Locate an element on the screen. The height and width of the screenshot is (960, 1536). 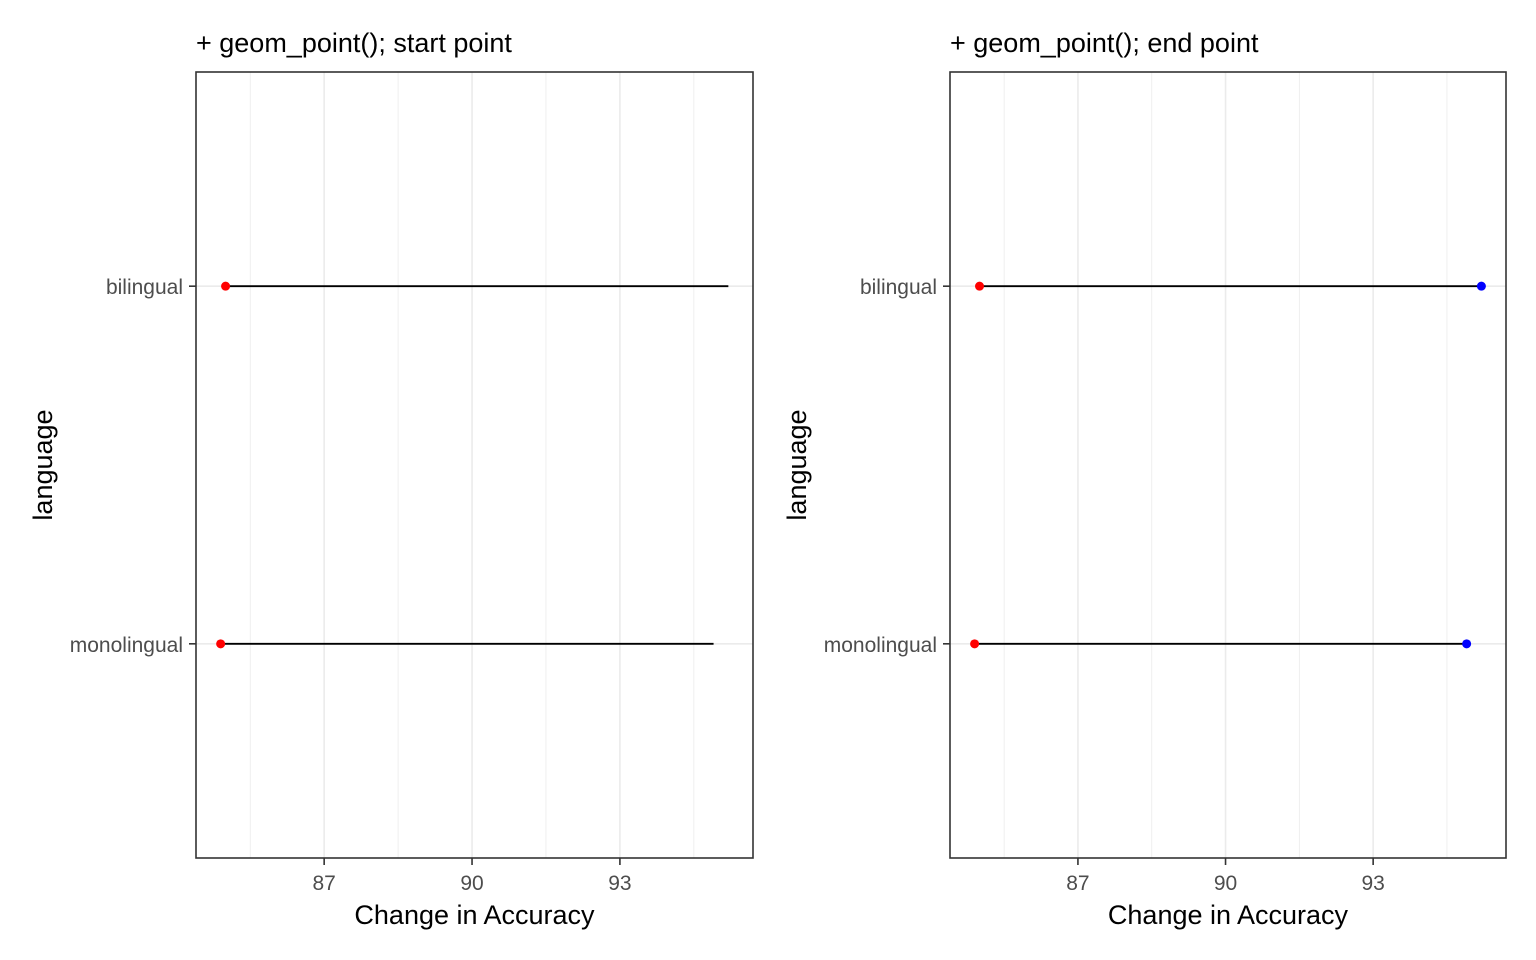
chart-title: + geom_point(); start point is located at coordinates (354, 43).